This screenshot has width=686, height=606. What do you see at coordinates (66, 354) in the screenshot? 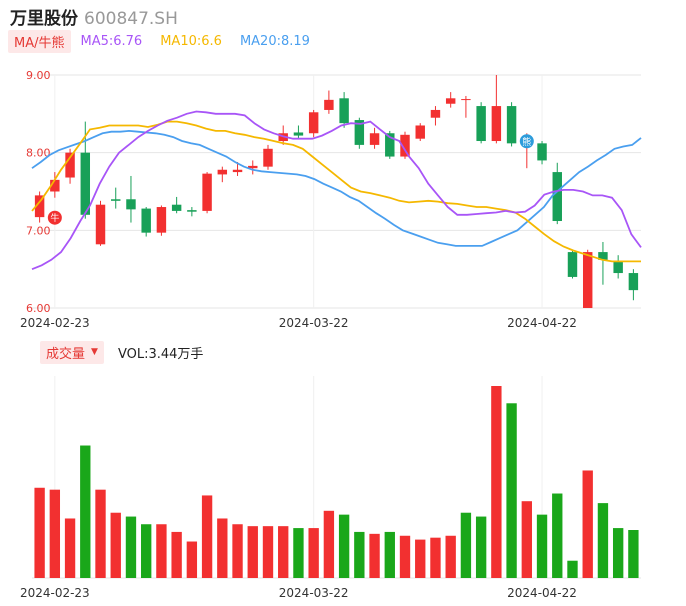
I see `volume-tag-label: 成交量` at bounding box center [66, 354].